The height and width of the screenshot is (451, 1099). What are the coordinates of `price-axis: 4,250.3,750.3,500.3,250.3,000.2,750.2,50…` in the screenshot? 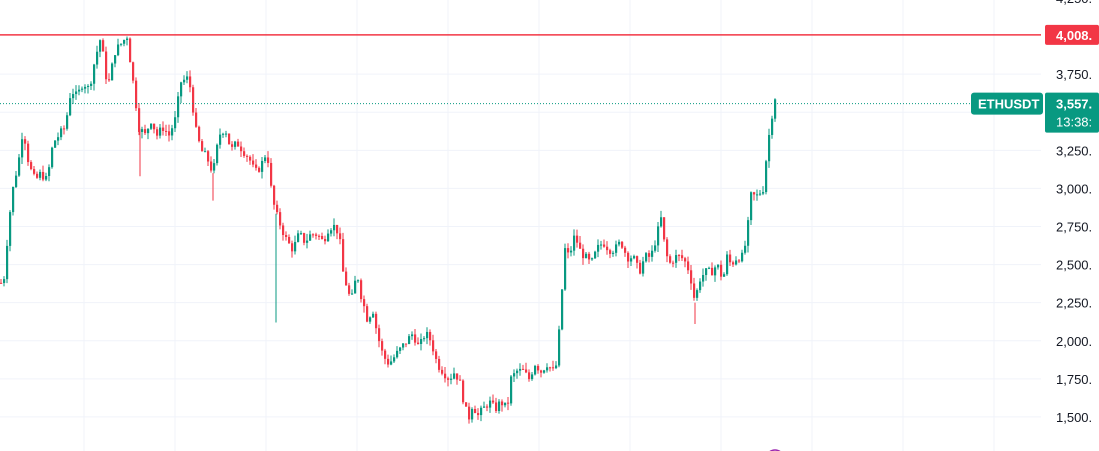 It's located at (1074, 225).